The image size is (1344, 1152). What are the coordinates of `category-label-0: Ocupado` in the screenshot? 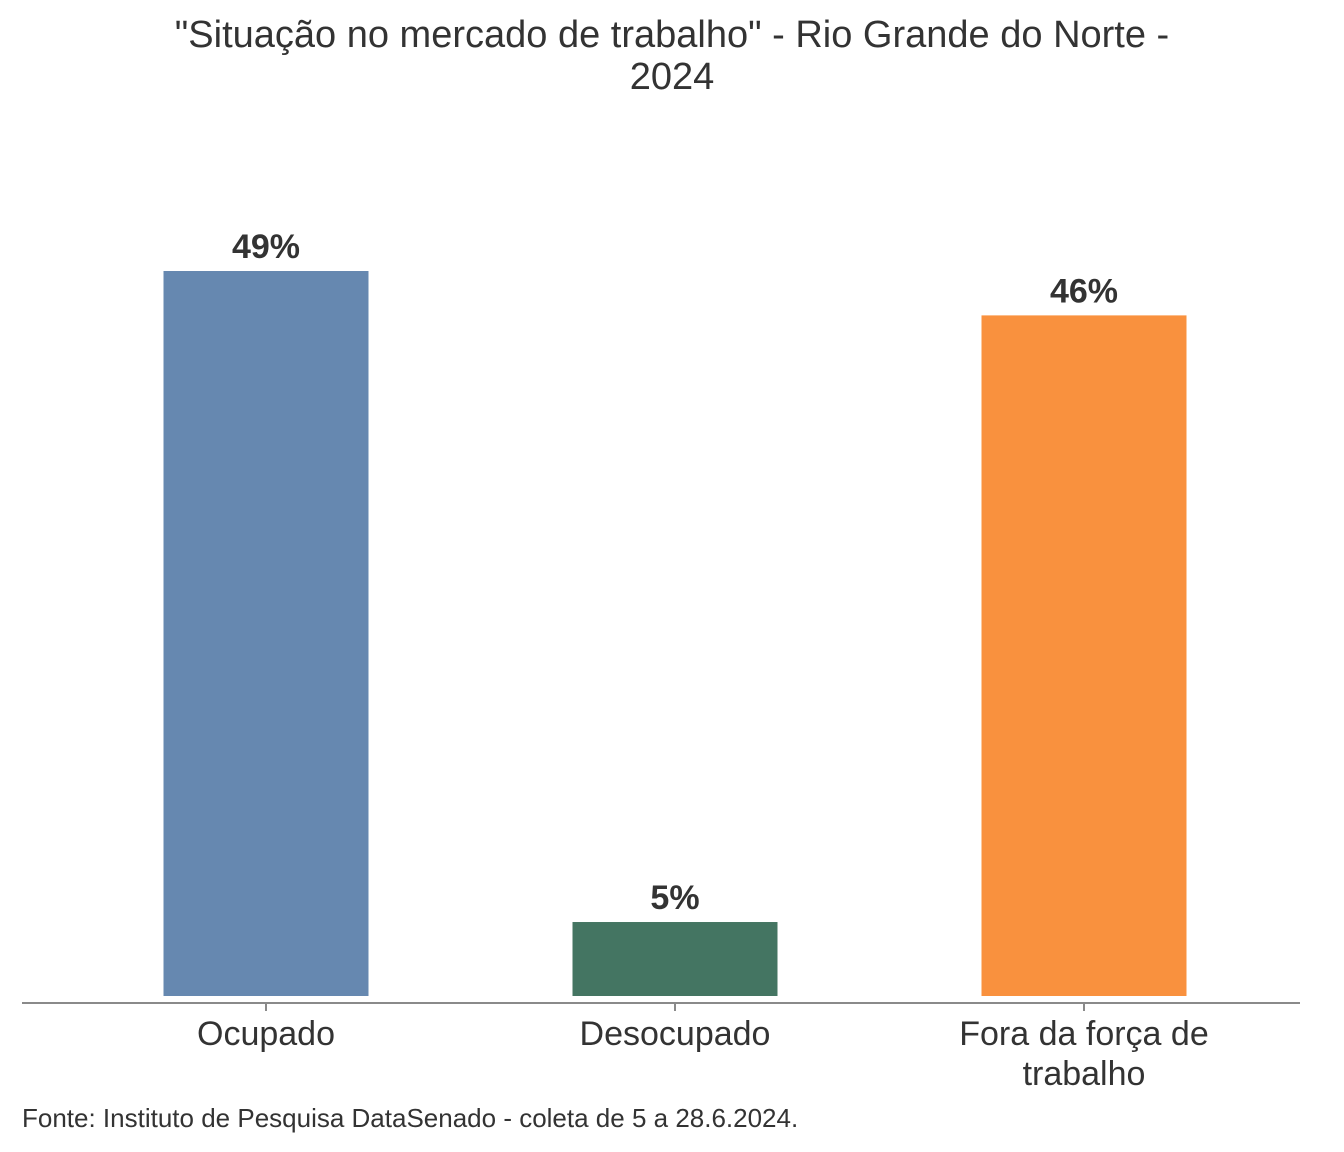 It's located at (266, 1034).